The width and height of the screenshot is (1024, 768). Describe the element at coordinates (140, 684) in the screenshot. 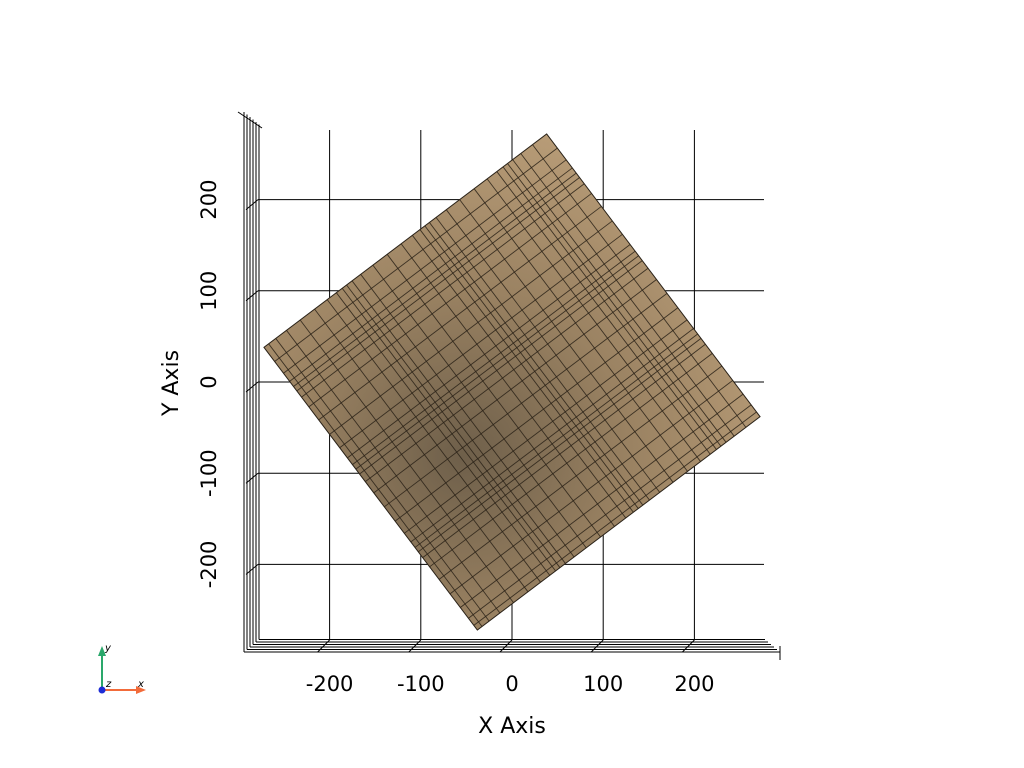

I see `triad-x-label: x` at that location.